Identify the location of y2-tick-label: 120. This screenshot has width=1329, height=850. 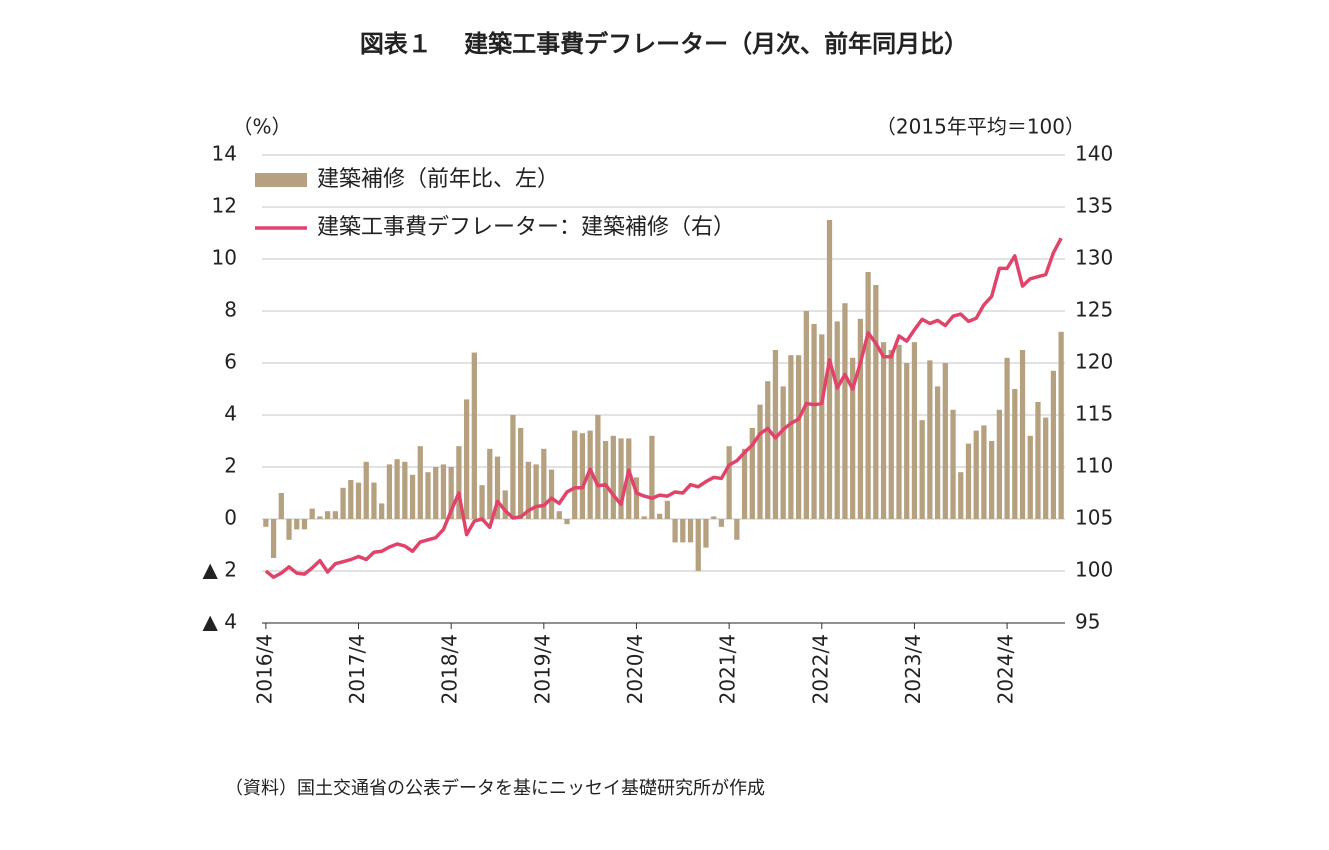
(1094, 362).